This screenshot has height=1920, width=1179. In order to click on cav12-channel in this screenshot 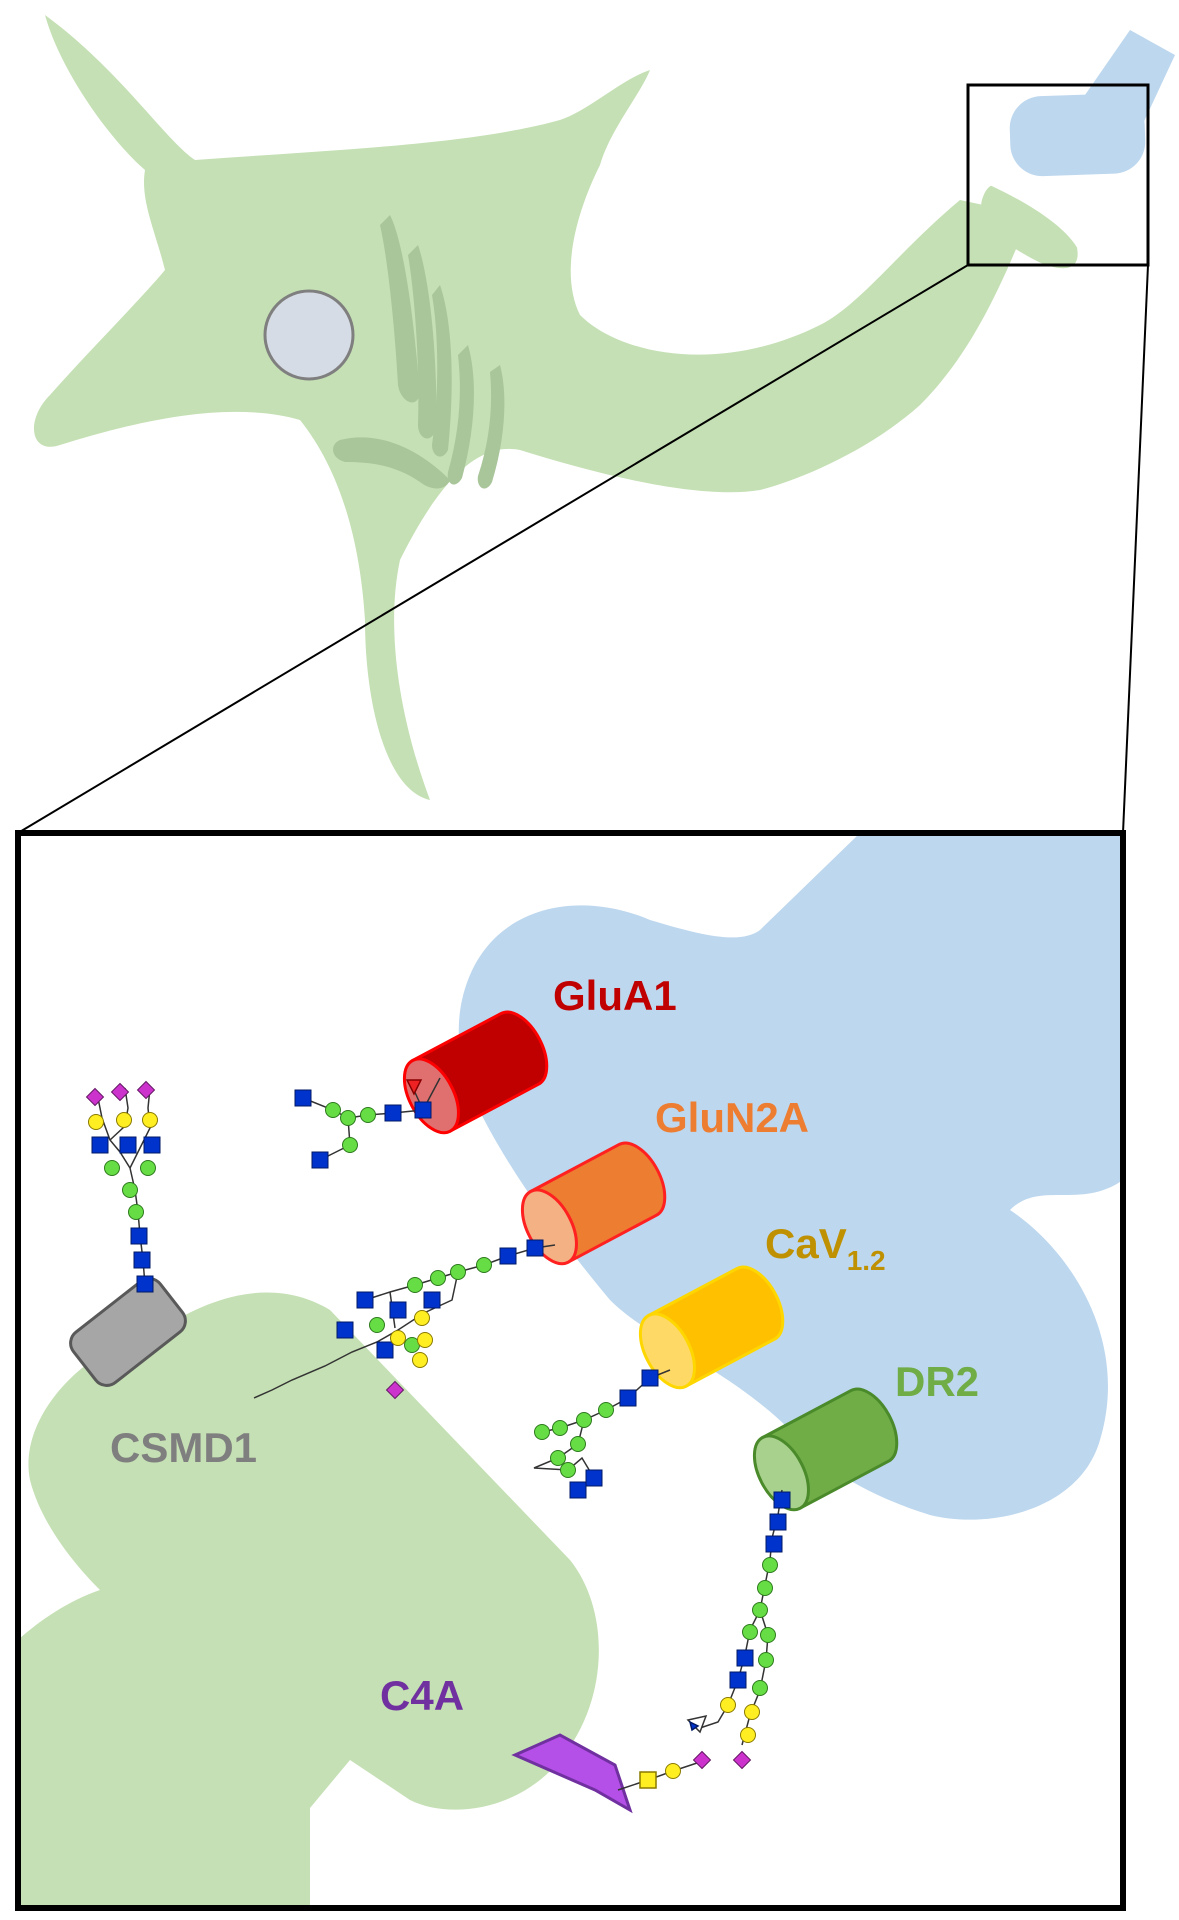, I will do `click(711, 1327)`.